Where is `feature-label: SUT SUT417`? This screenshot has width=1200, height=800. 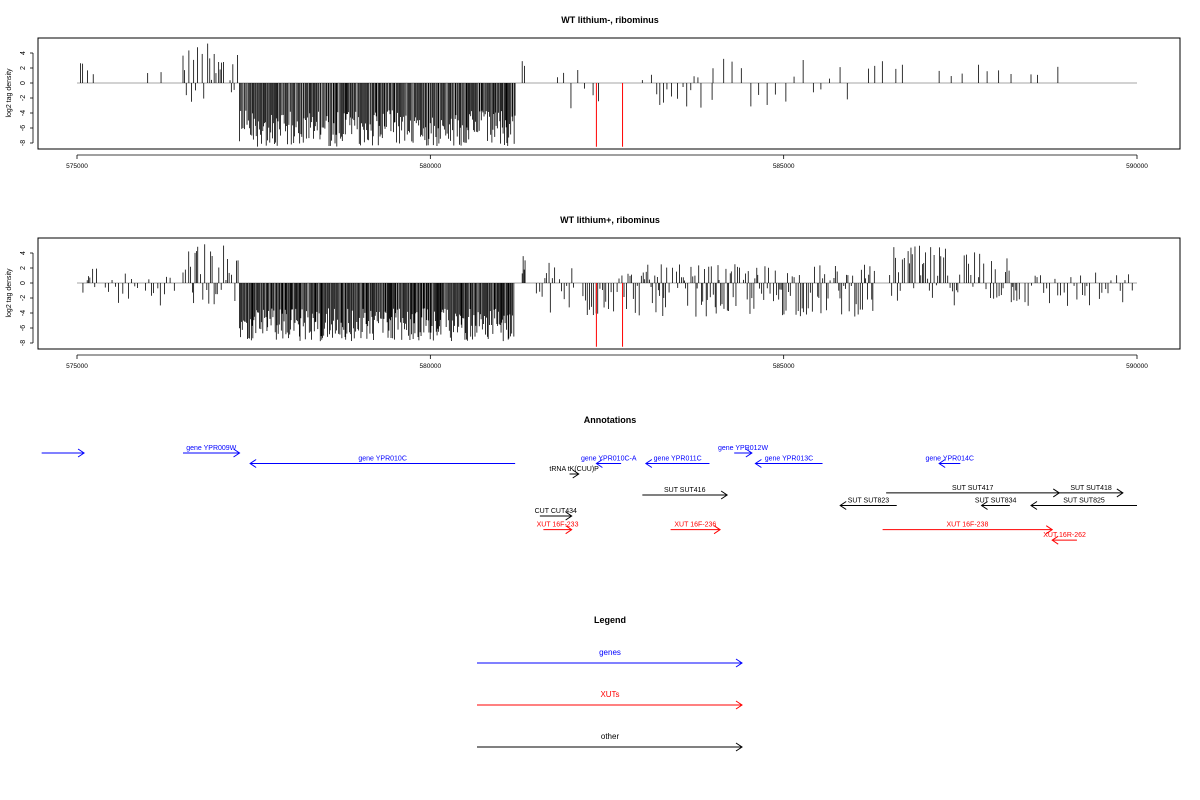
feature-label: SUT SUT417 is located at coordinates (973, 488).